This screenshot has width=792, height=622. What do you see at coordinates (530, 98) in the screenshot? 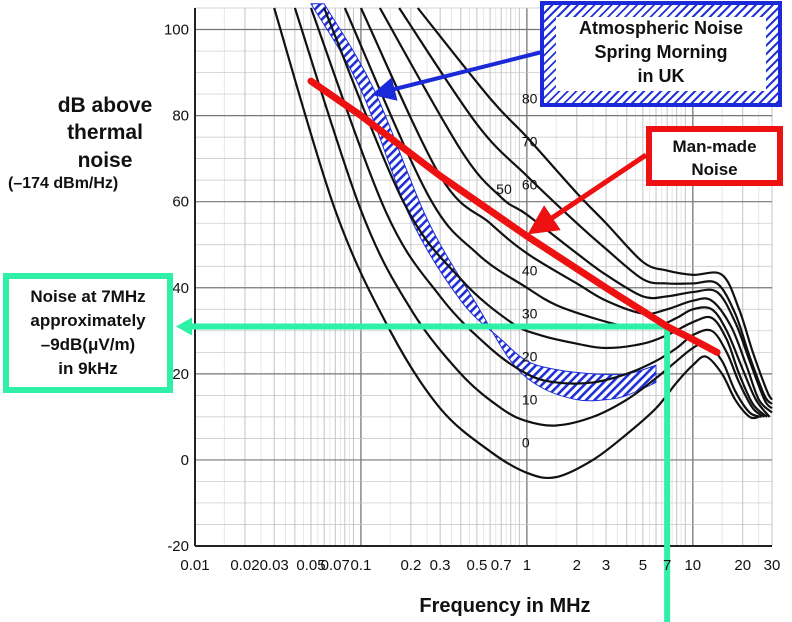
I see `curve-label-80: 80` at bounding box center [530, 98].